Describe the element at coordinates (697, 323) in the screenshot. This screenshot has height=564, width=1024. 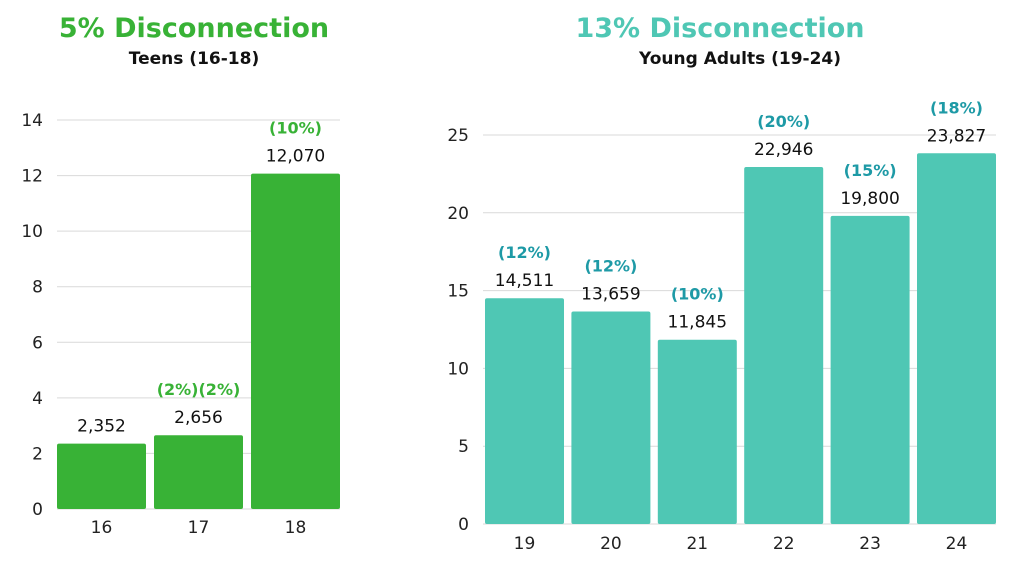
I see `adults-value-label: 11,845` at that location.